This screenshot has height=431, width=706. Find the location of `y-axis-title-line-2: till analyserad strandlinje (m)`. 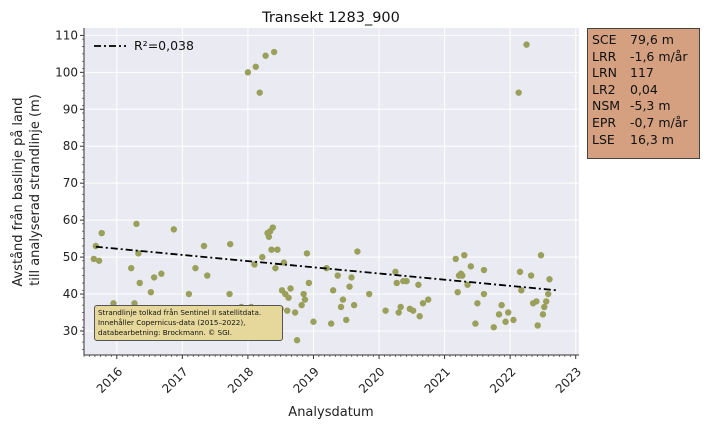

y-axis-title-line-2: till analyserad strandlinje (m) is located at coordinates (35, 190).